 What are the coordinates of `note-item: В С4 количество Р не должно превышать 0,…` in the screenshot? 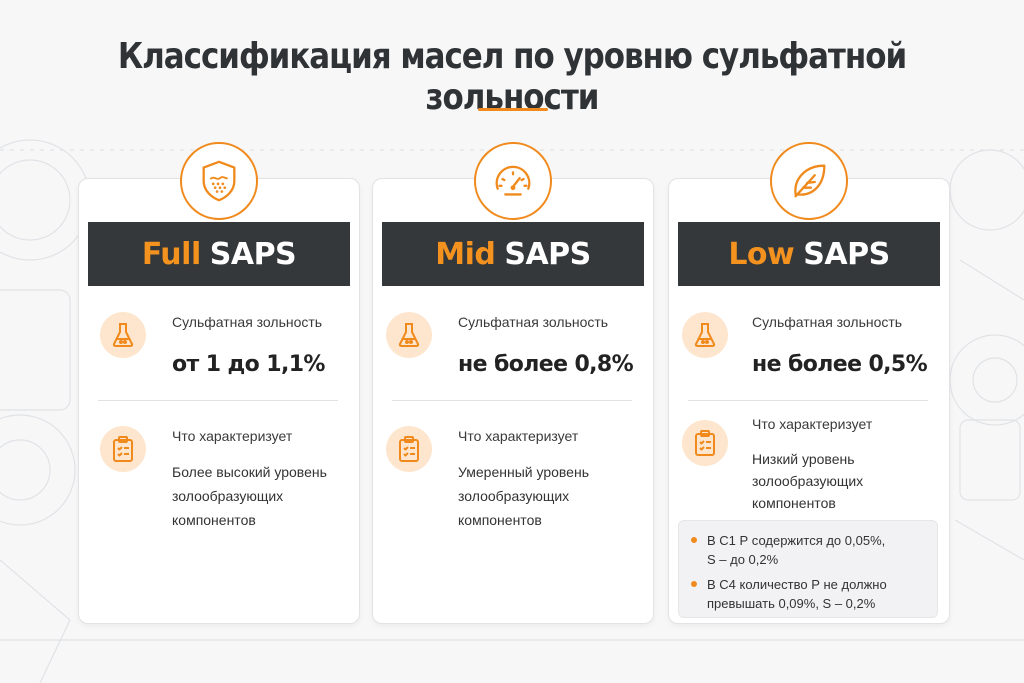 It's located at (809, 594).